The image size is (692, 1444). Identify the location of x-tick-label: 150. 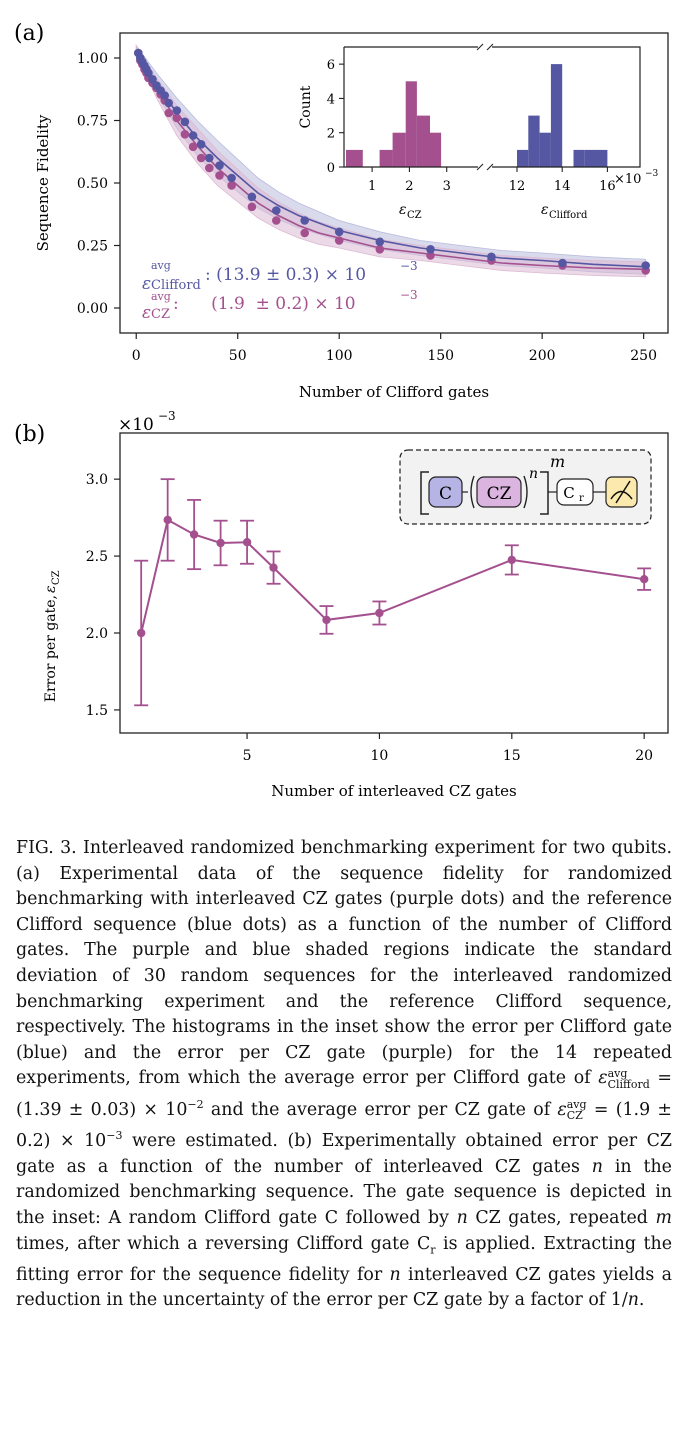
(440, 356).